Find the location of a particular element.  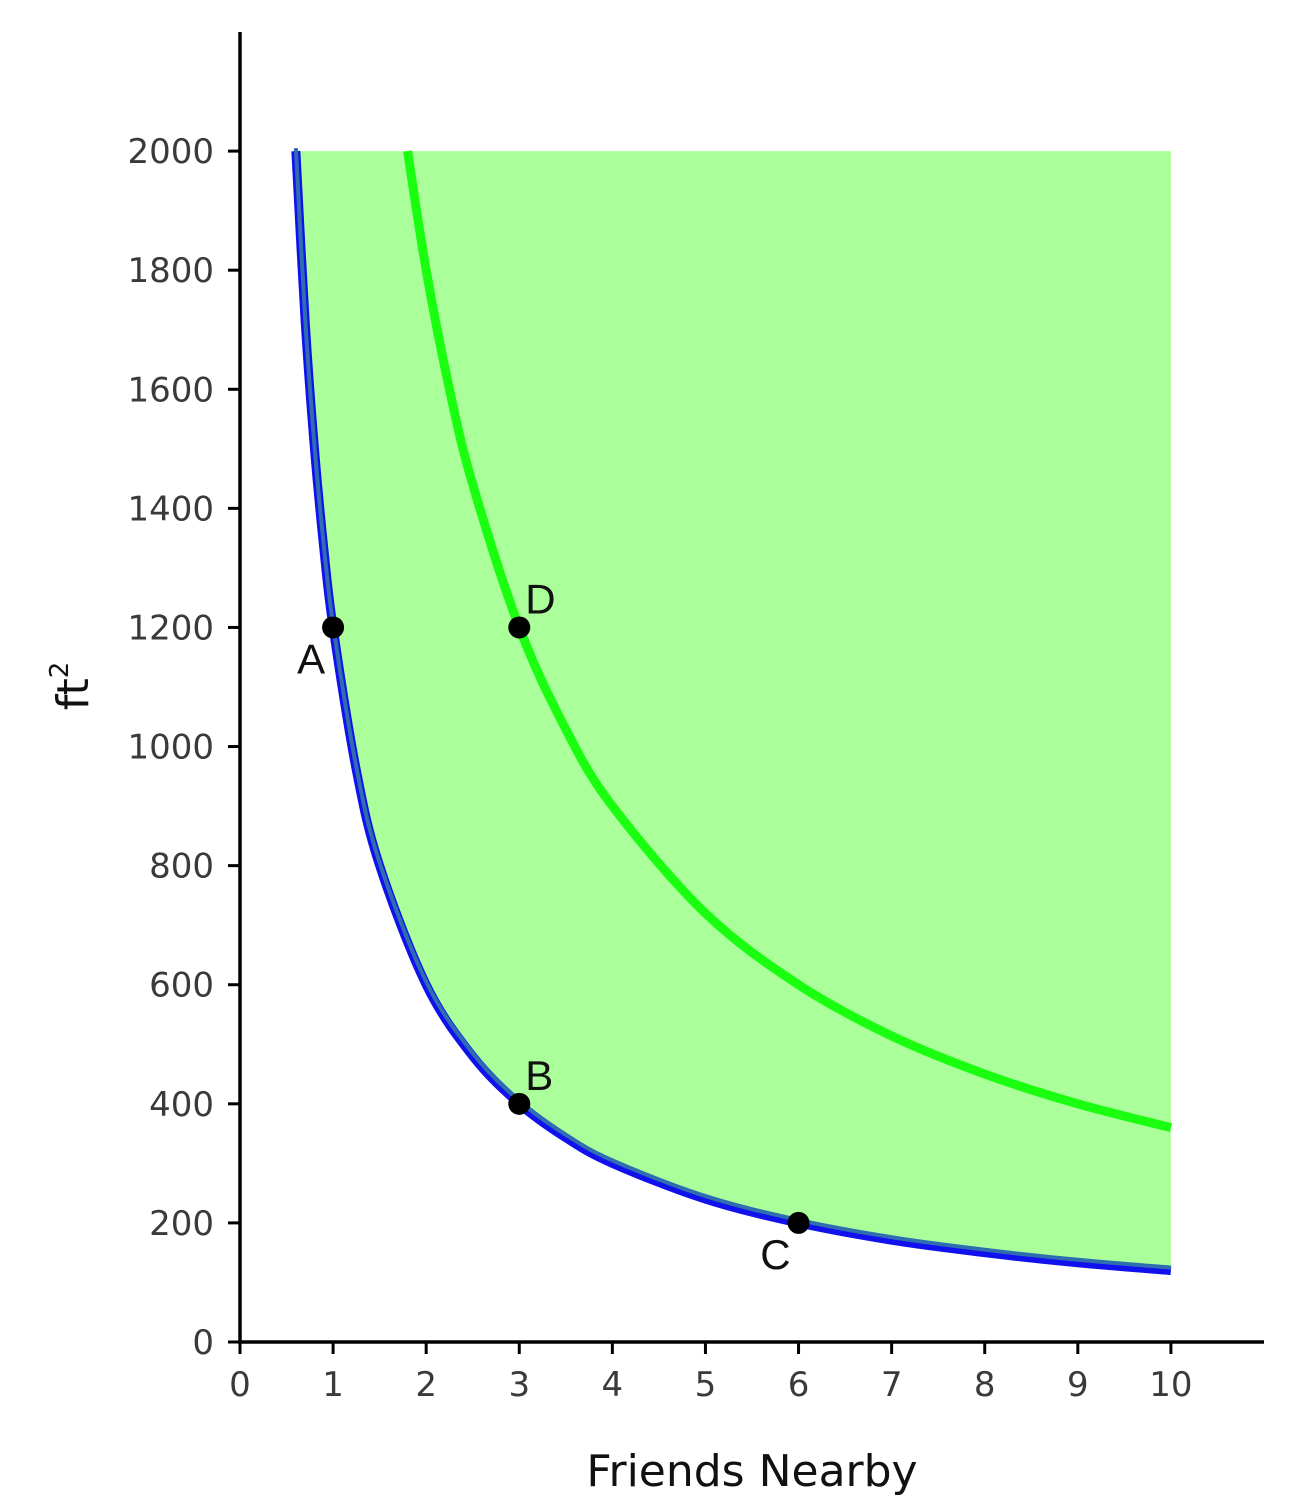

x-tick-label: 3 is located at coordinates (519, 1385).